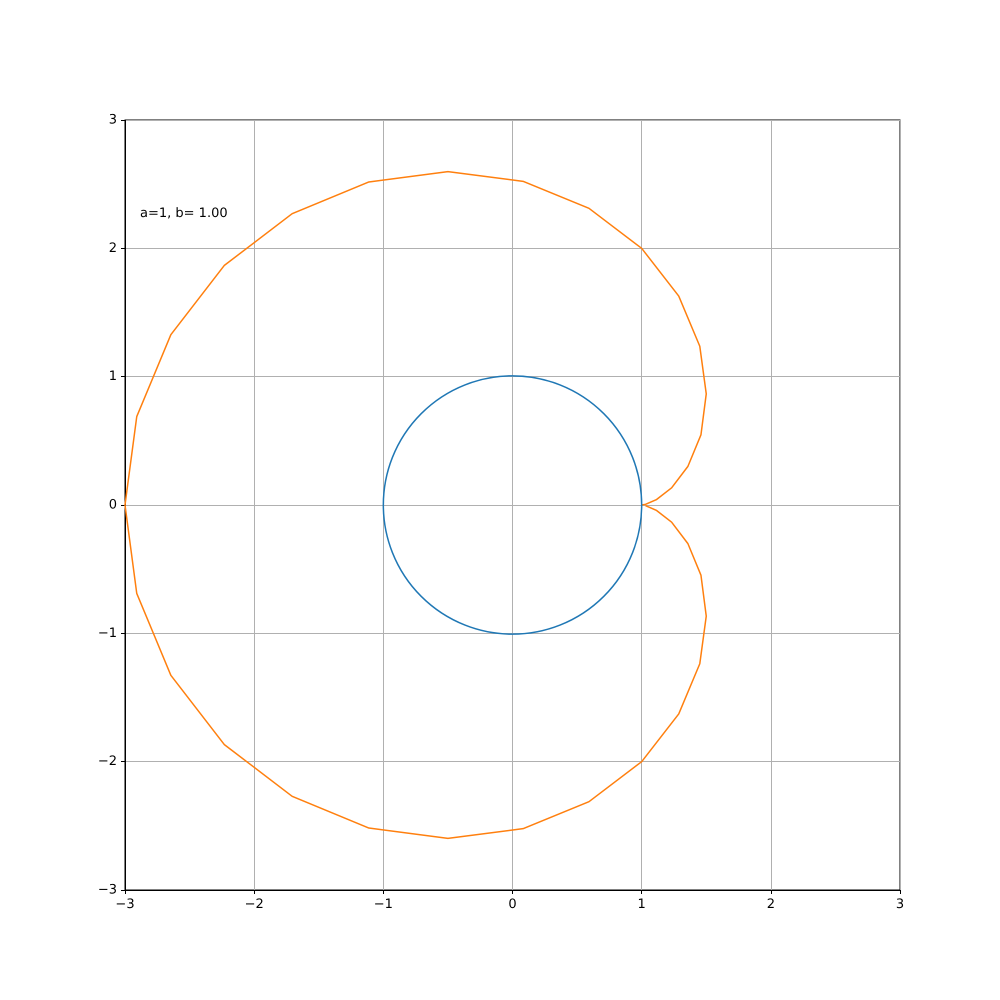 The image size is (1000, 1000). I want to click on x-tick-label: 2, so click(770, 904).